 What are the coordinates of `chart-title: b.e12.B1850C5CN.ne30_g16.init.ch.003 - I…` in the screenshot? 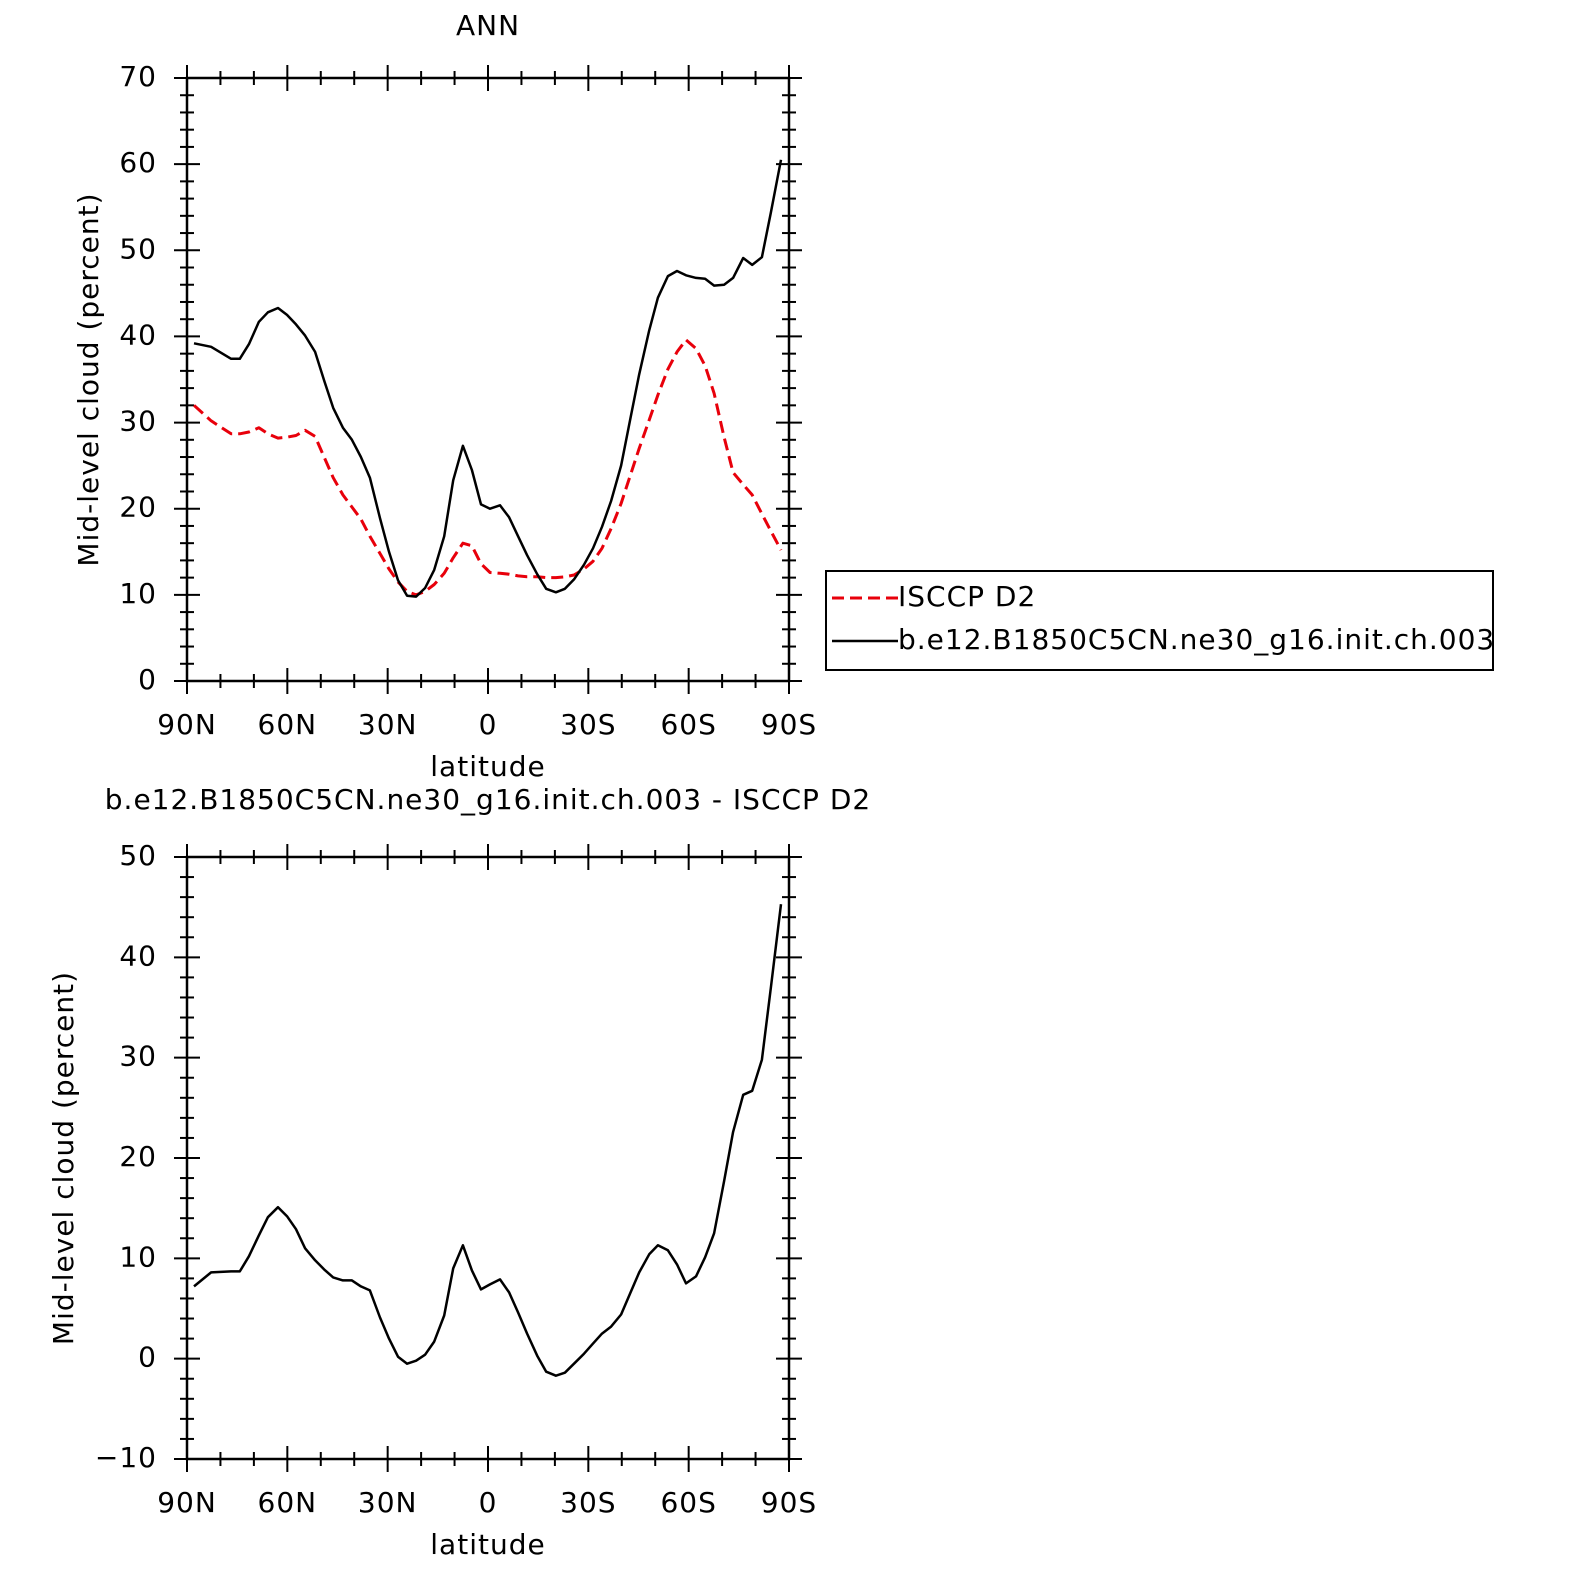 It's located at (488, 799).